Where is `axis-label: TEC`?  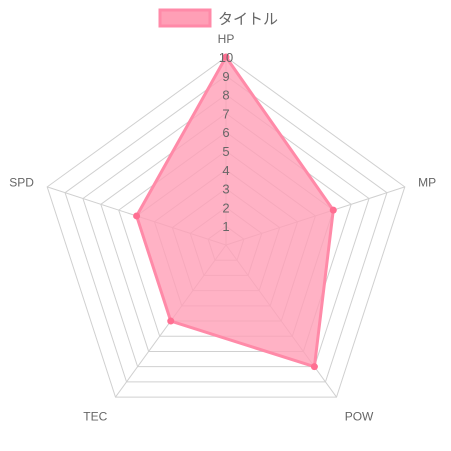
axis-label: TEC is located at coordinates (95, 416).